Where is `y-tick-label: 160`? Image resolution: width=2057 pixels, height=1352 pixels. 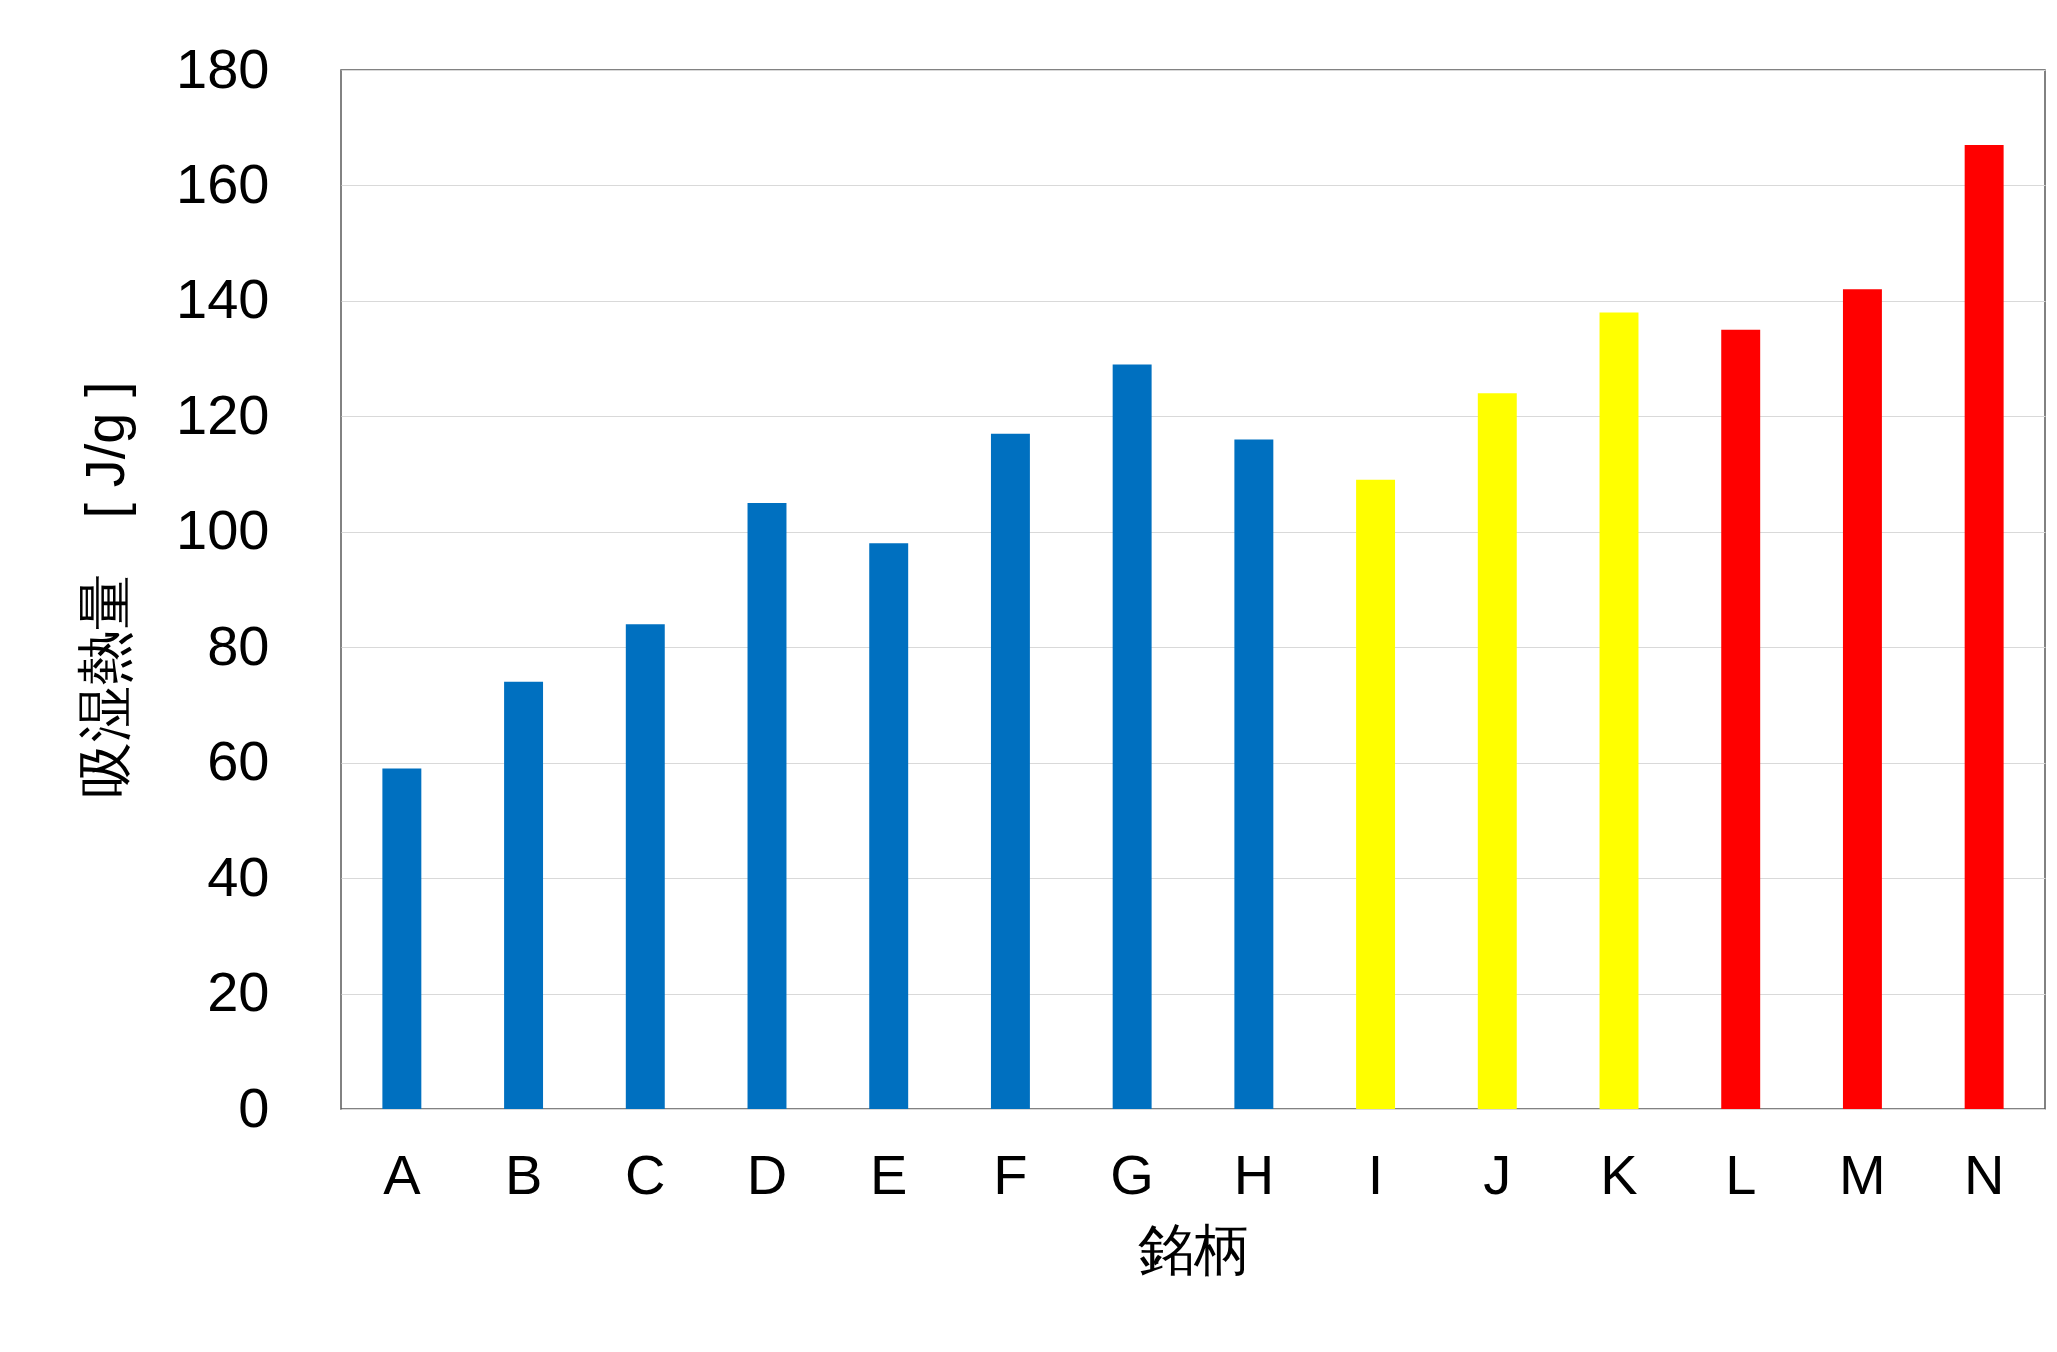 y-tick-label: 160 is located at coordinates (223, 183).